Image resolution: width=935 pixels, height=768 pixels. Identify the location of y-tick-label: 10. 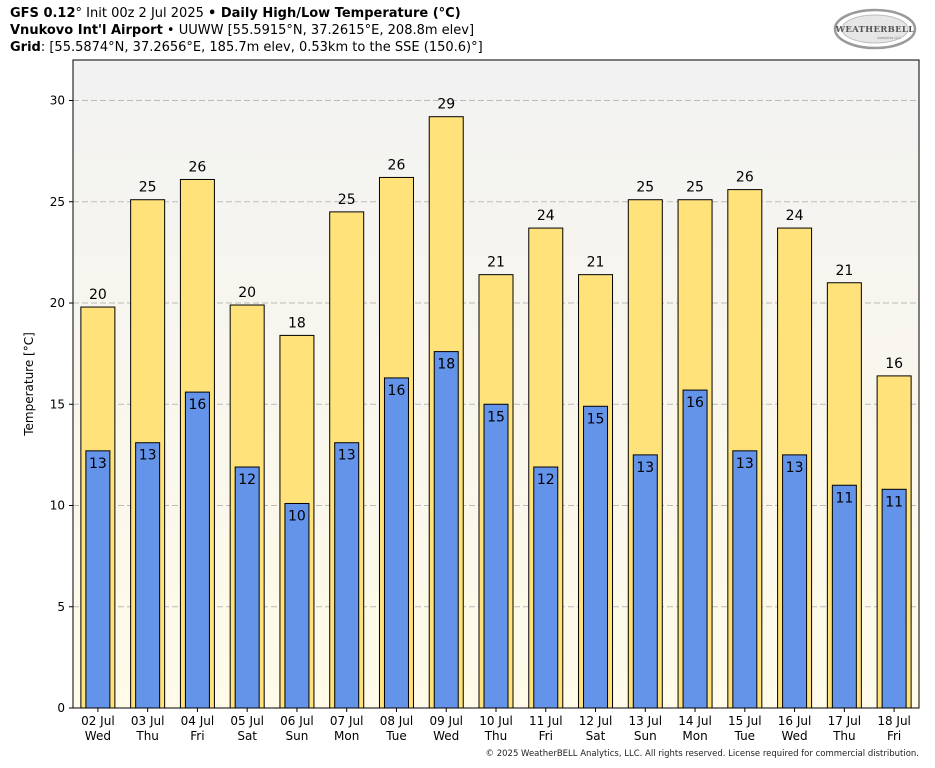
(57, 506).